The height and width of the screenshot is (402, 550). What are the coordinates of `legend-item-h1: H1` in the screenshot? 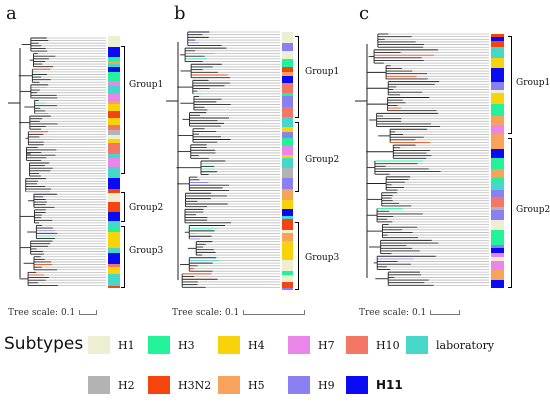 It's located at (111, 345).